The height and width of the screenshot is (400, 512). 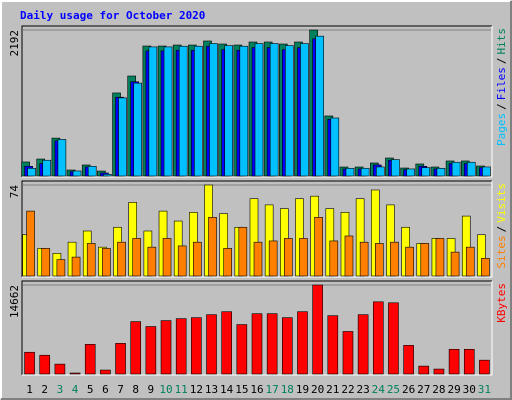 I want to click on x-tick-label: 7, so click(x=120, y=389).